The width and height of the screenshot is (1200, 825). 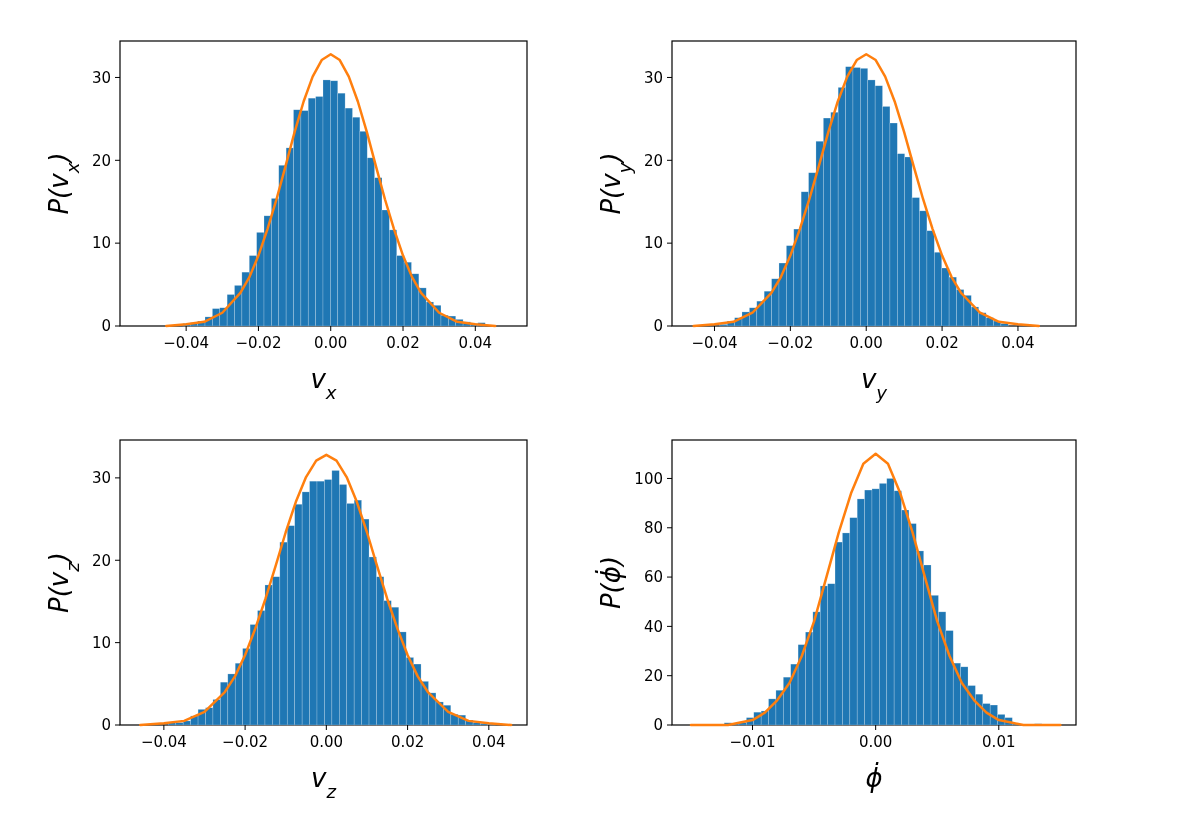 What do you see at coordinates (610, 582) in the screenshot?
I see `y-axis-title: P(ϕ̇)` at bounding box center [610, 582].